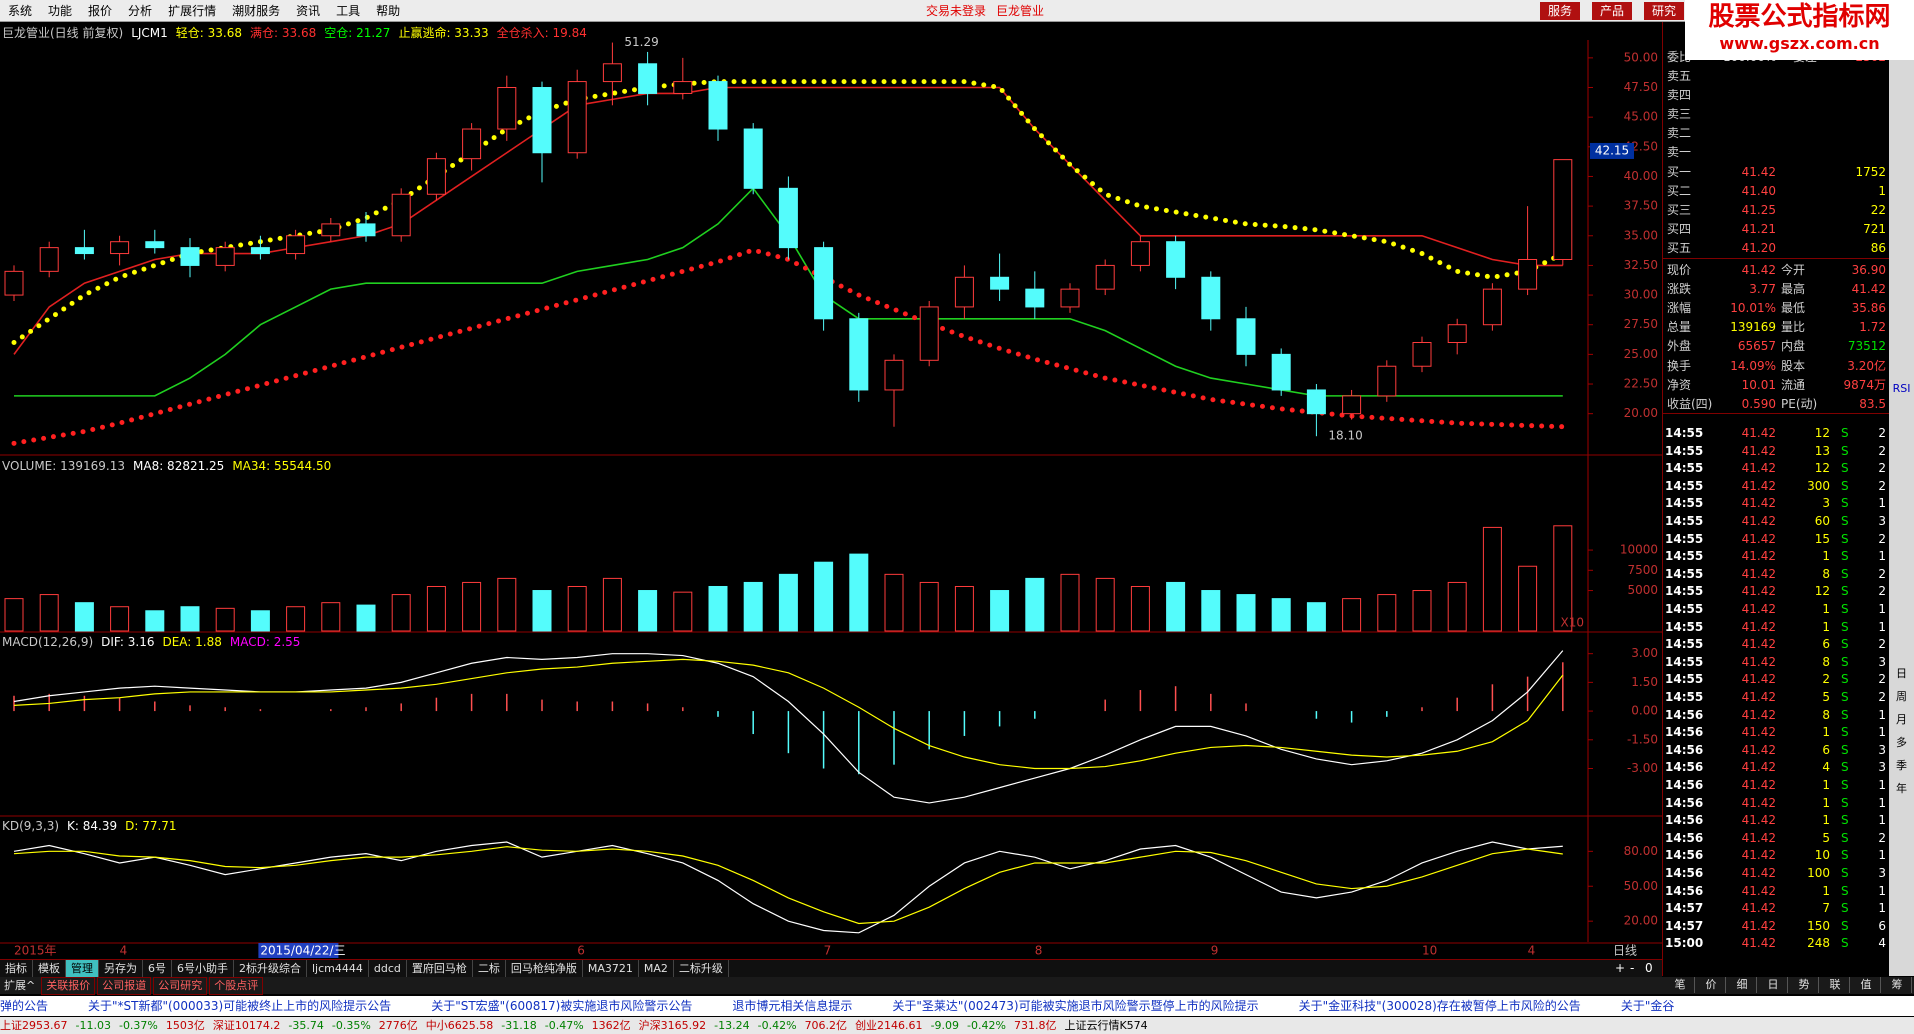 The image size is (1914, 1034). Describe the element at coordinates (1776, 715) in the screenshot. I see `quote-row: 14:56 41.42 8 S 1` at that location.